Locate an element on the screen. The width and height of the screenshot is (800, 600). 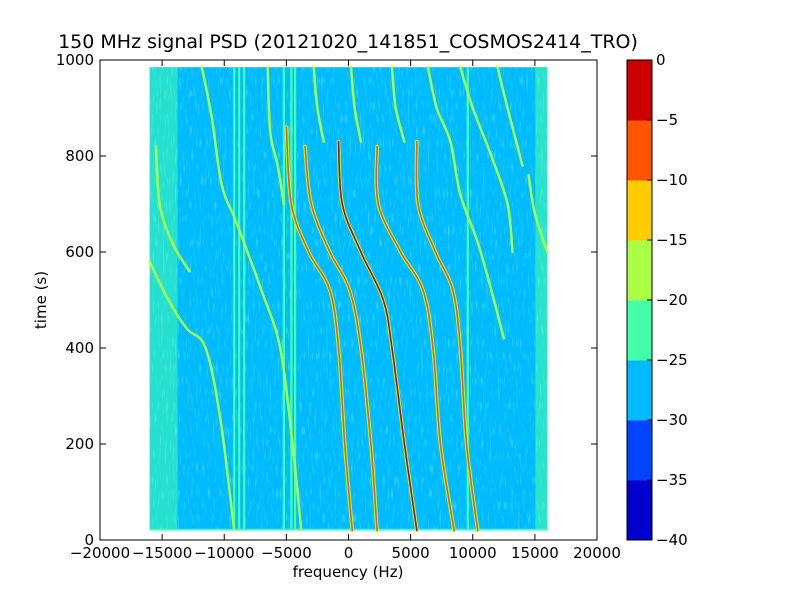
colorbar-tick-label: −10 is located at coordinates (672, 180).